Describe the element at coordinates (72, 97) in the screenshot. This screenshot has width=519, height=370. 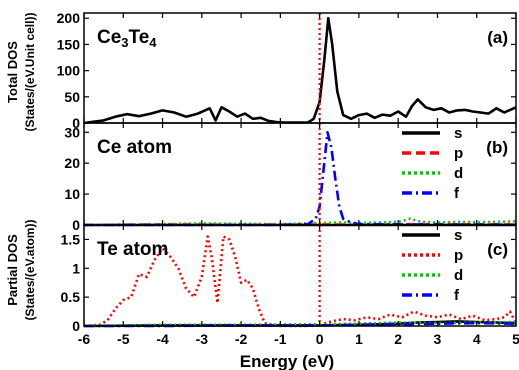
I see `y-tick-label: 50` at that location.